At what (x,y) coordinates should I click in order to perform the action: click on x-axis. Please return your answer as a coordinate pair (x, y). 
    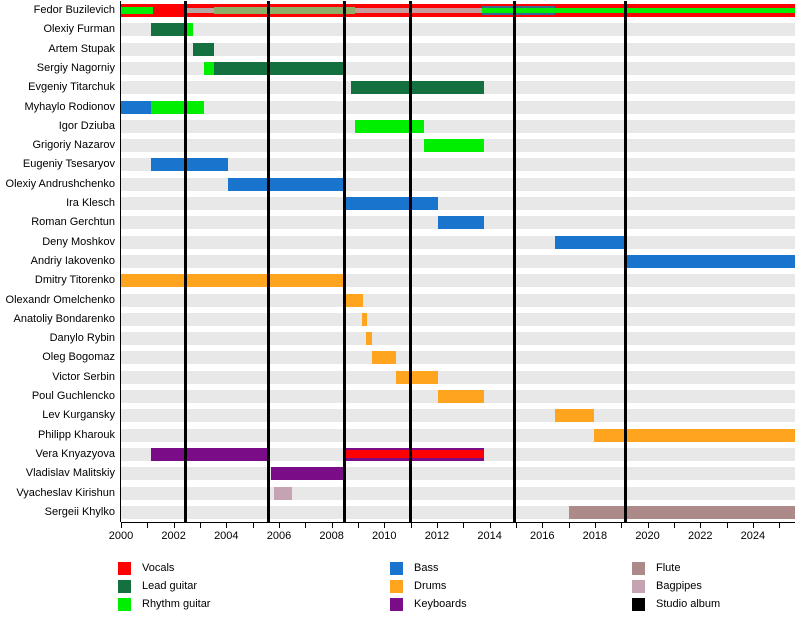
    Looking at the image, I should click on (458, 522).